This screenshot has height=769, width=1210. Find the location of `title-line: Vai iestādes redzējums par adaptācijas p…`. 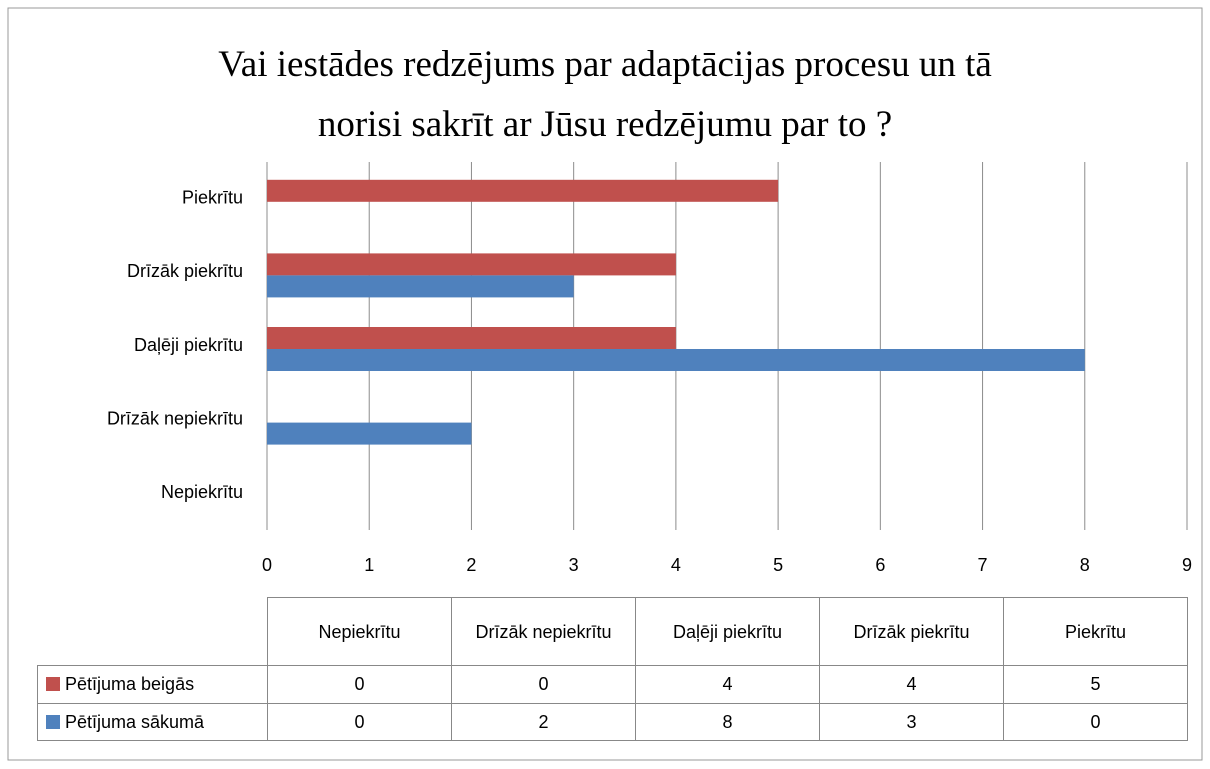

title-line: Vai iestādes redzējums par adaptācijas p… is located at coordinates (605, 64).